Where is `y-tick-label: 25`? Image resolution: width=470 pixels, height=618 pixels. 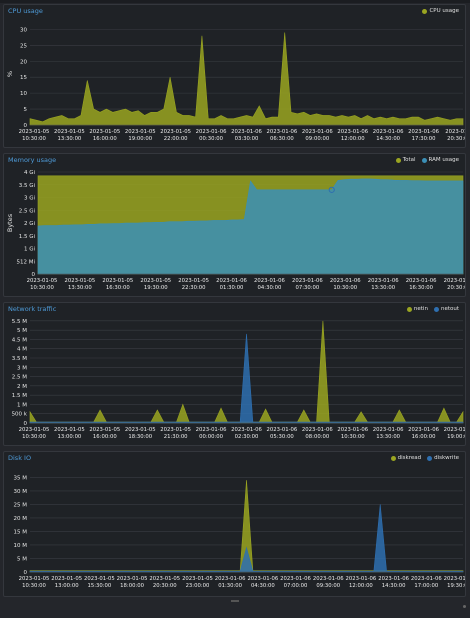
y-tick-label: 25 is located at coordinates (23, 46).